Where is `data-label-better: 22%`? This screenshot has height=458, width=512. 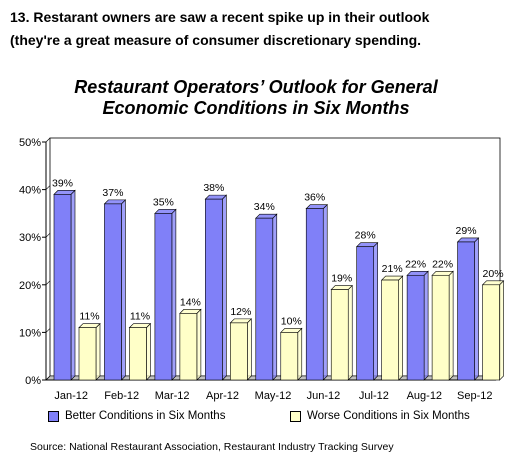 data-label-better: 22% is located at coordinates (415, 264).